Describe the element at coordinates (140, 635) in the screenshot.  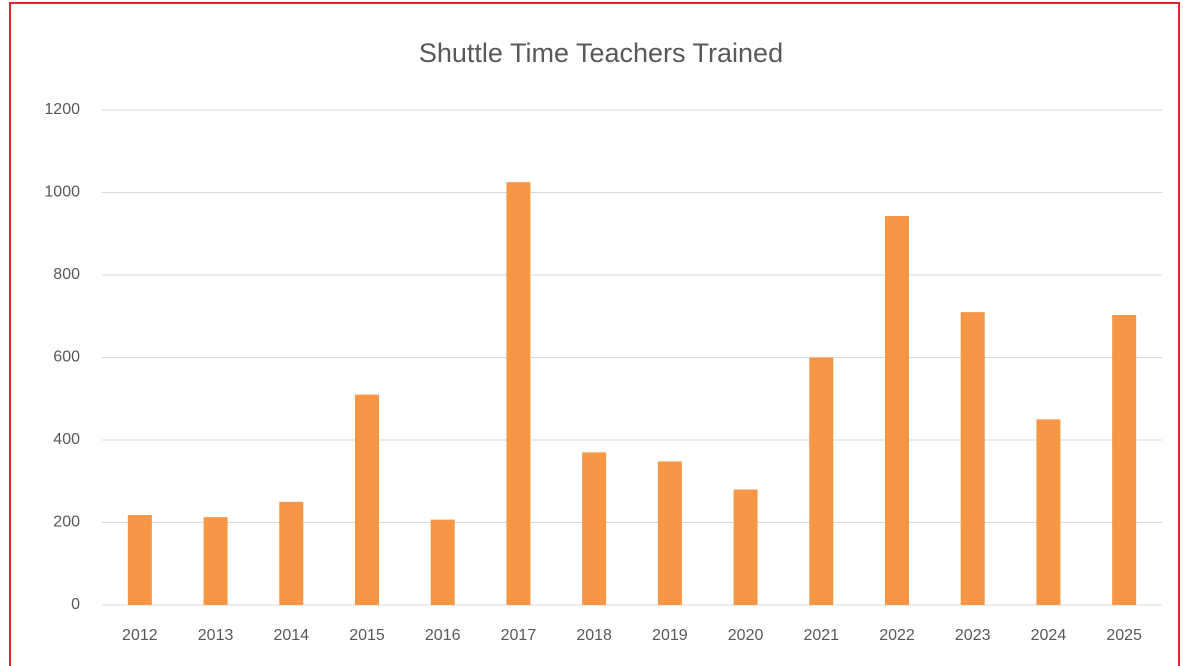
I see `x-tick-label: 2012` at that location.